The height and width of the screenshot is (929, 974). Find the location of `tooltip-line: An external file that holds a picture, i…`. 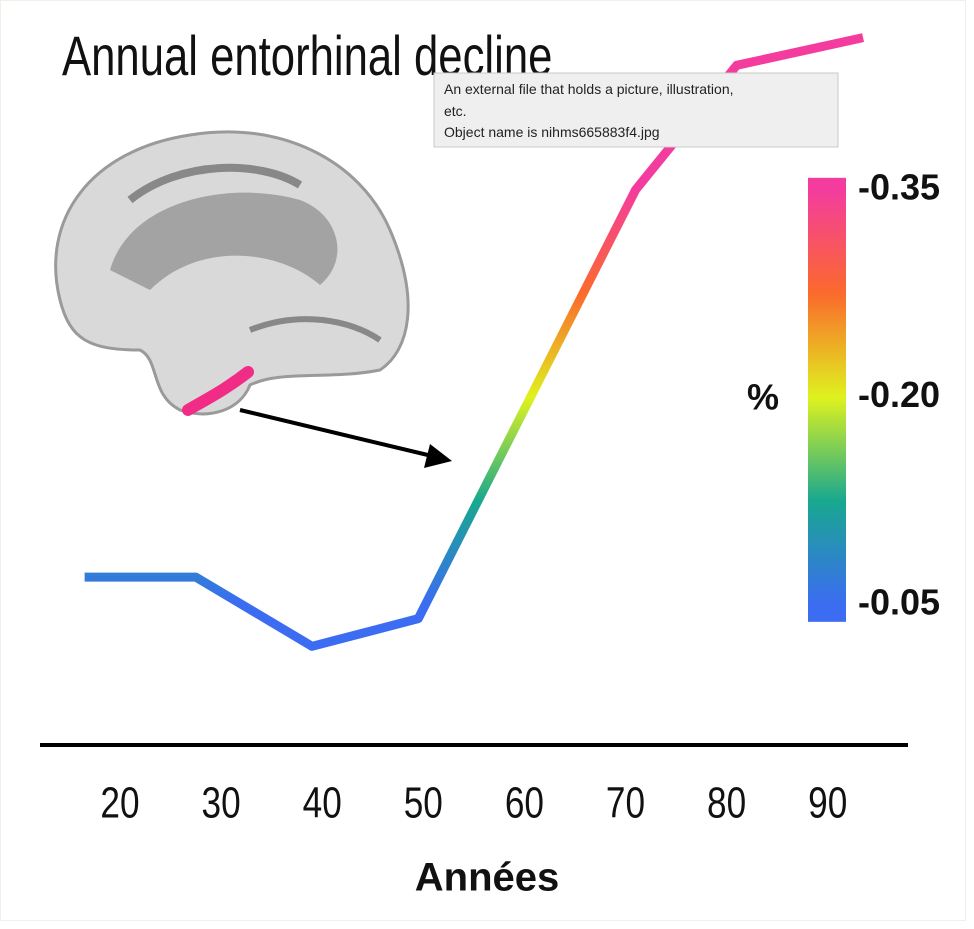

tooltip-line: An external file that holds a picture, i… is located at coordinates (589, 89).